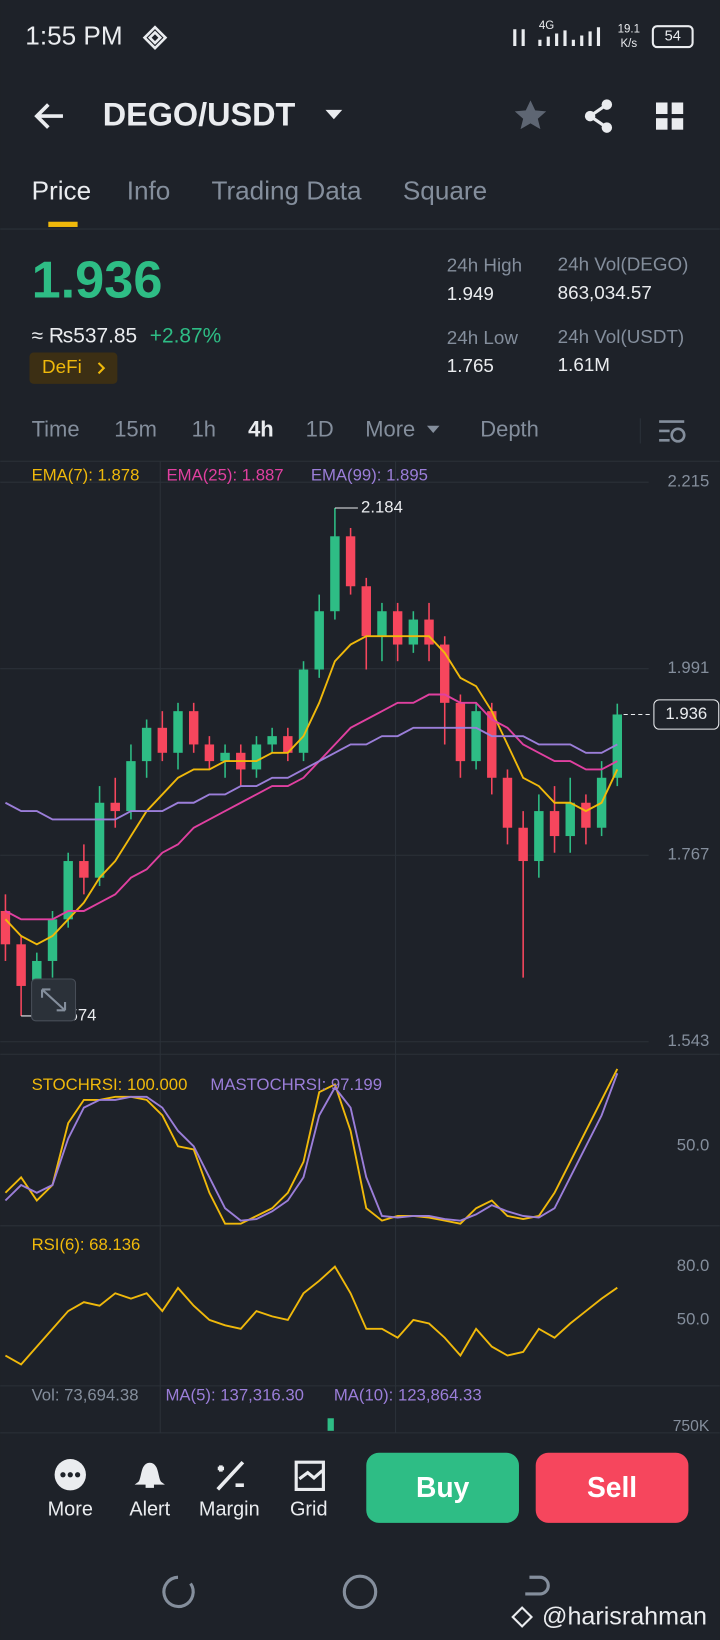 The image size is (720, 1640). Describe the element at coordinates (320, 429) in the screenshot. I see `interval: 1D` at that location.